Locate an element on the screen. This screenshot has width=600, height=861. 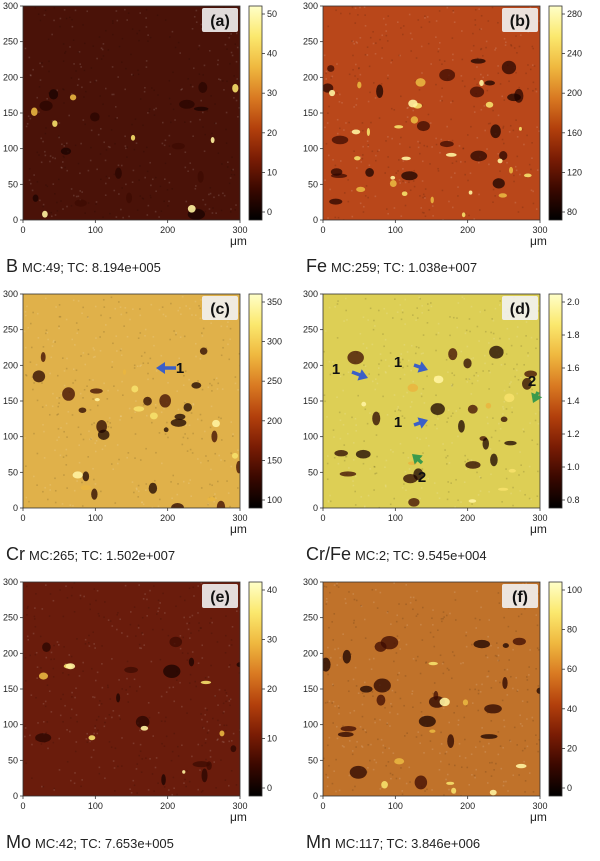
green-arrow: 2 is located at coordinates (535, 388).